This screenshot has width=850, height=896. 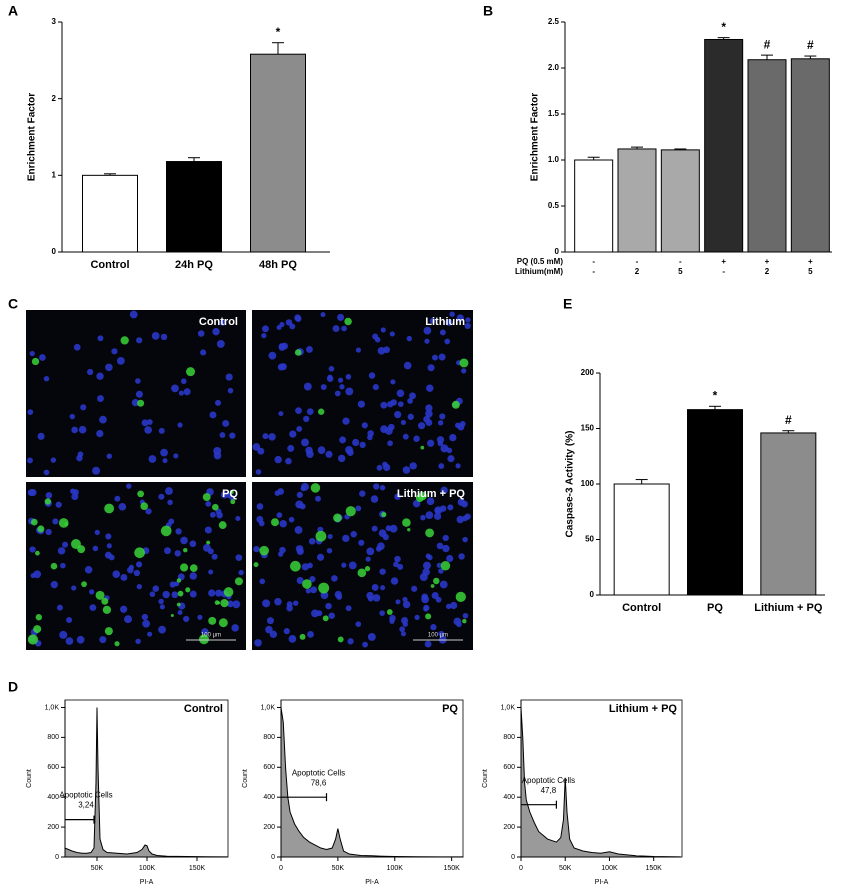 What do you see at coordinates (539, 271) in the screenshot?
I see `condition-name: Lithium(mM)` at bounding box center [539, 271].